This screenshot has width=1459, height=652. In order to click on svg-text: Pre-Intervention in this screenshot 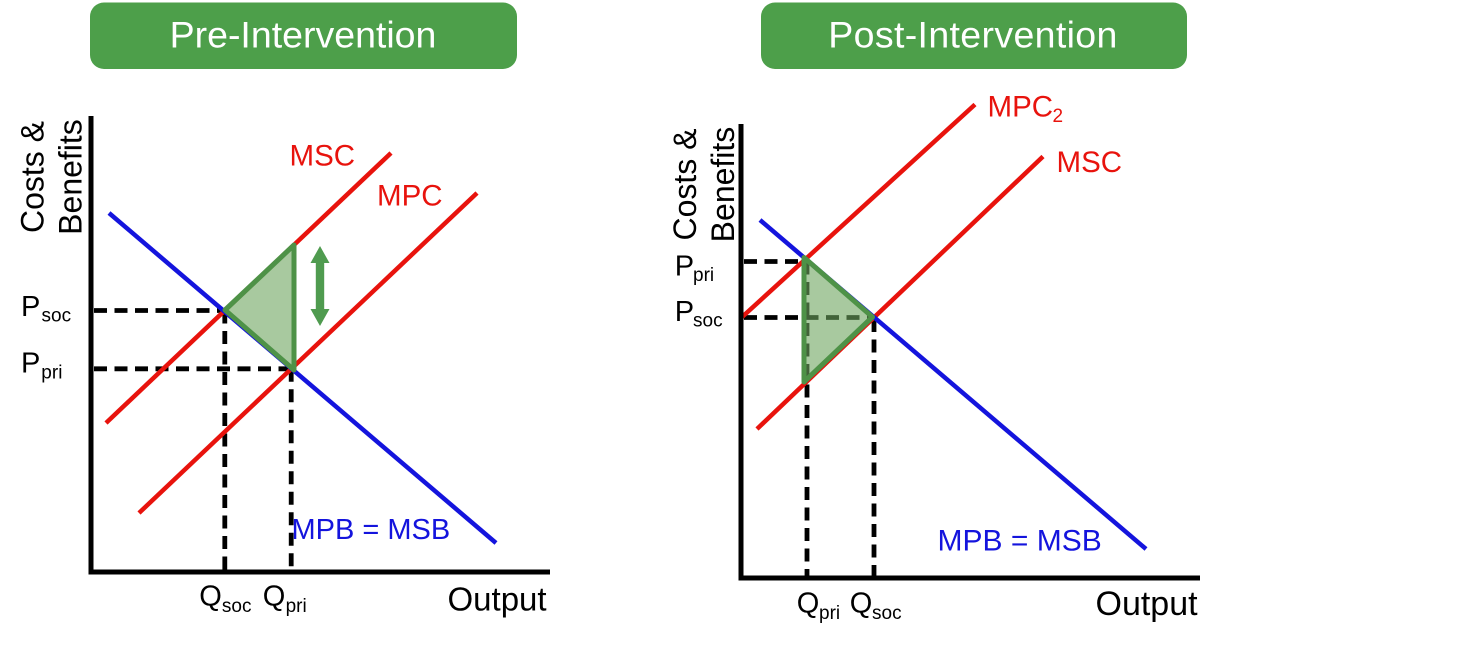, I will do `click(303, 35)`.